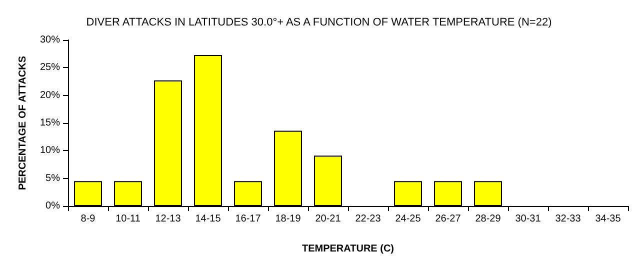 This screenshot has width=638, height=270. What do you see at coordinates (528, 219) in the screenshot?
I see `x-tick-label: 30-31` at bounding box center [528, 219].